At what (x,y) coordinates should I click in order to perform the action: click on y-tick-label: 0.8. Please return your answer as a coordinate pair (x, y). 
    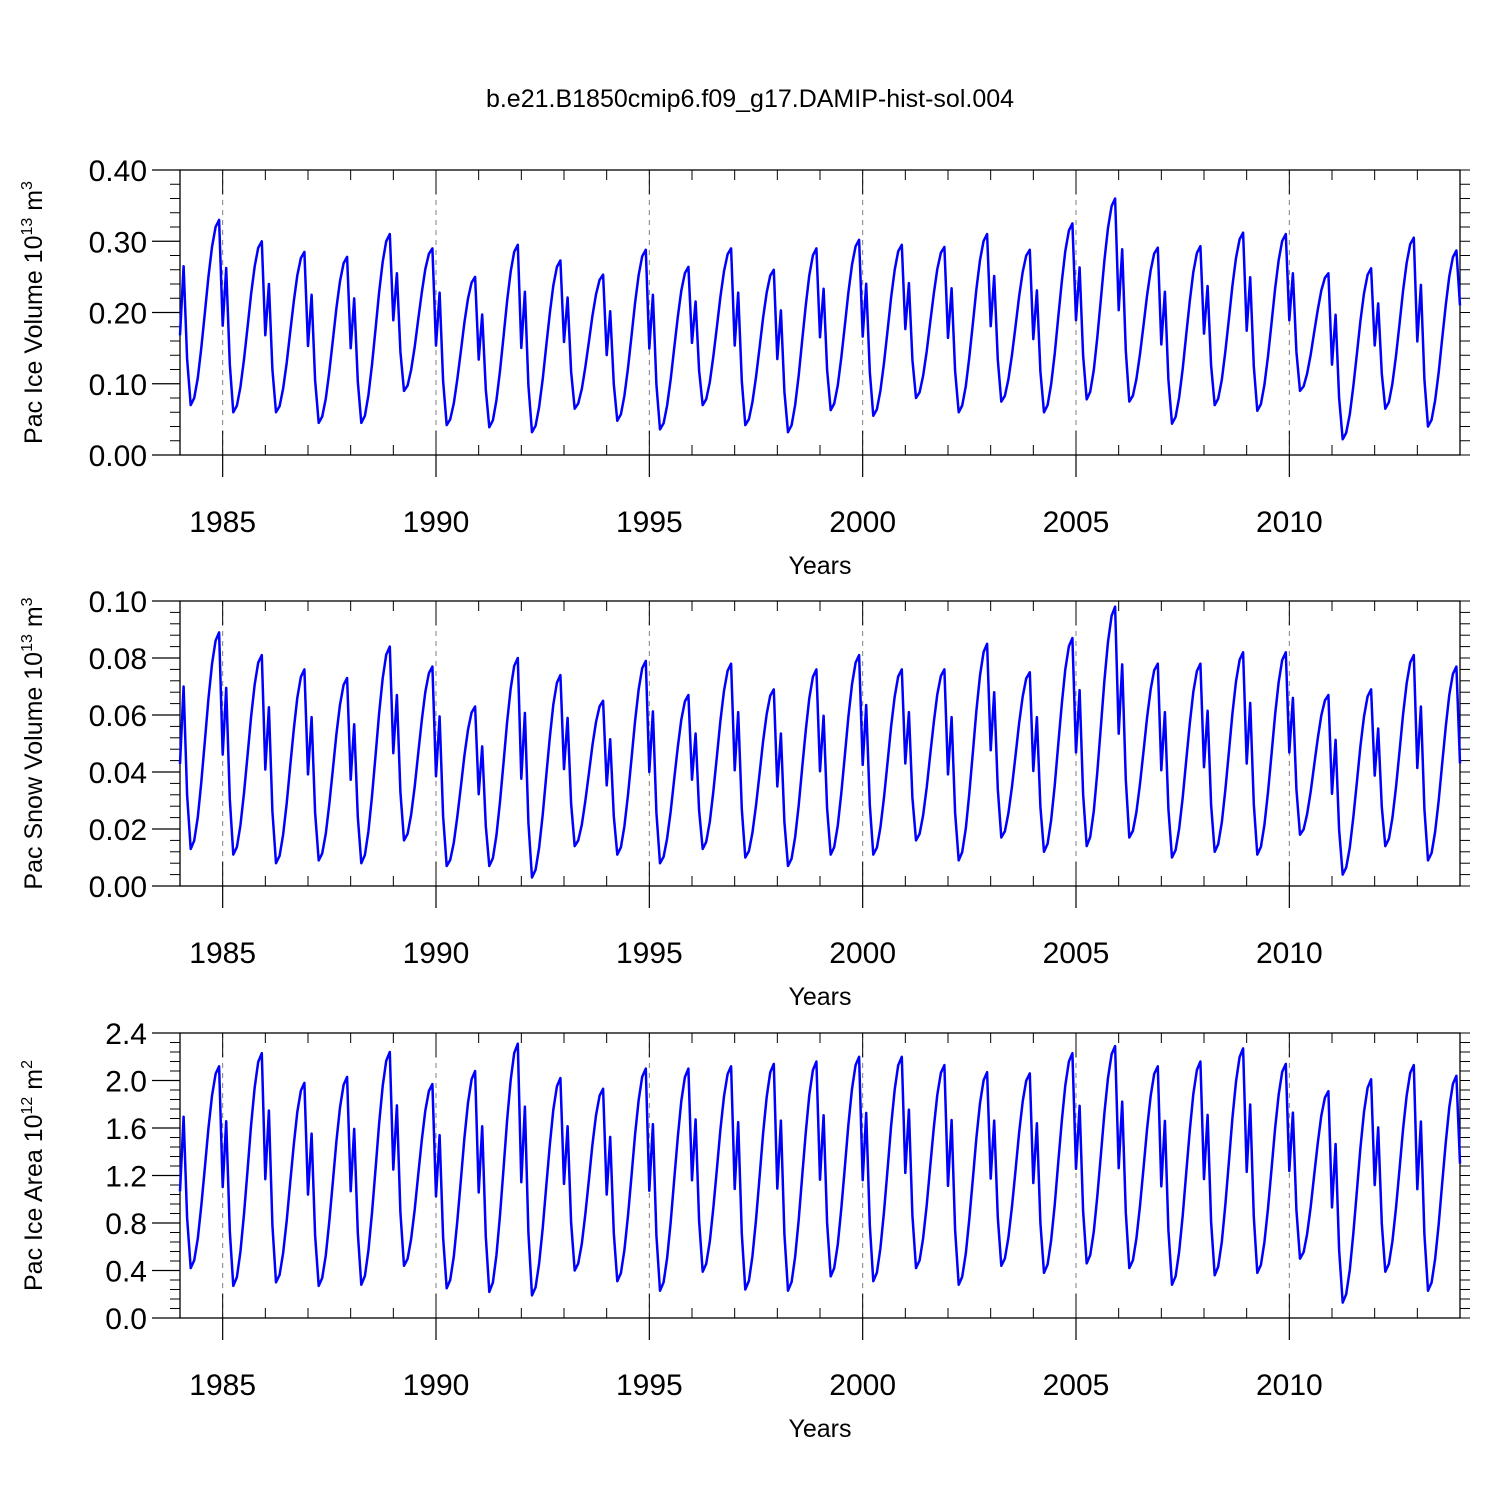
    Looking at the image, I should click on (126, 1224).